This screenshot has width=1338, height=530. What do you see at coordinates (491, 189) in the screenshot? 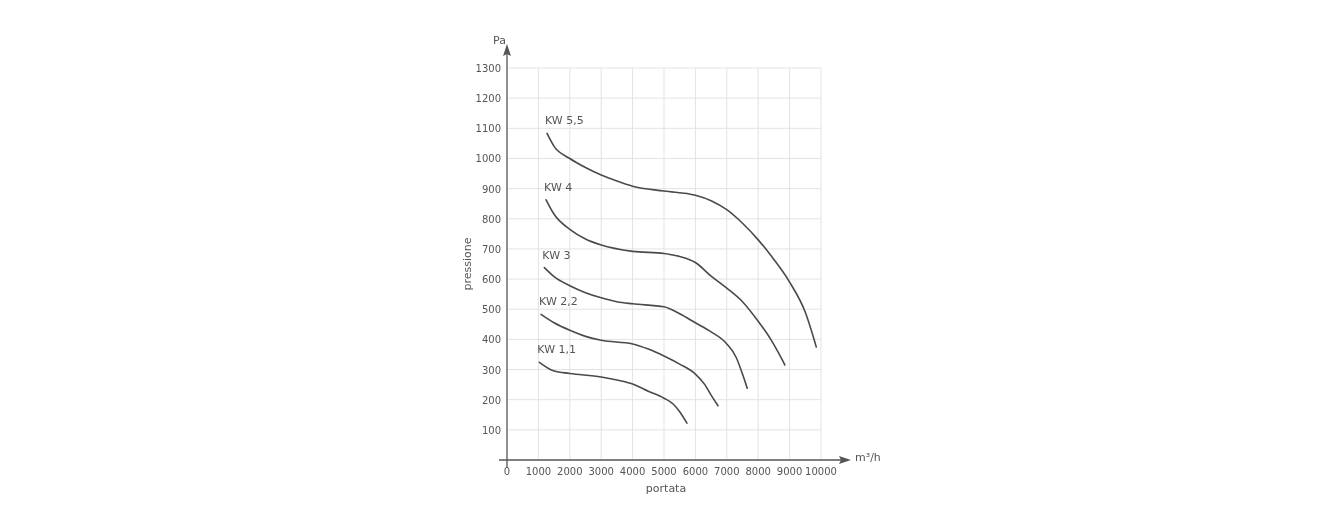
I see `y-tick-label: 900` at bounding box center [491, 189].